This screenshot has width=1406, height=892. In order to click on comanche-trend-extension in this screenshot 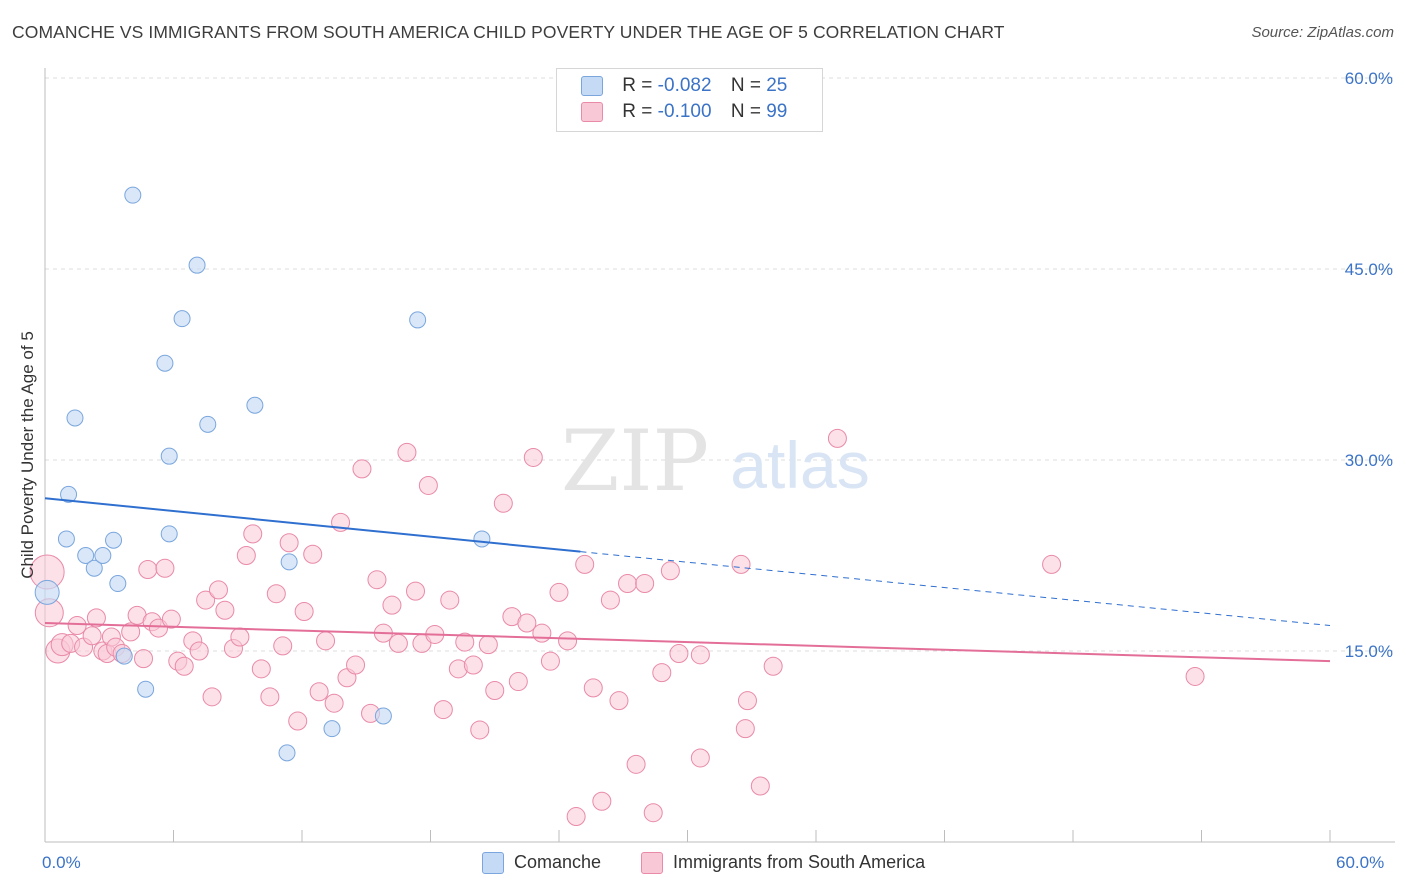, I will do `click(955, 589)`.